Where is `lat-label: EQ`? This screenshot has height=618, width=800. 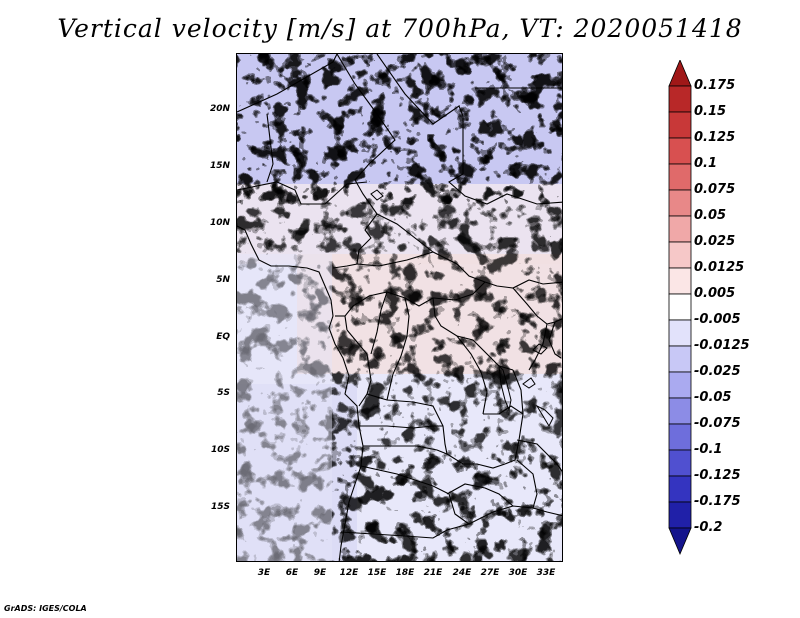
lat-label: EQ is located at coordinates (223, 337).